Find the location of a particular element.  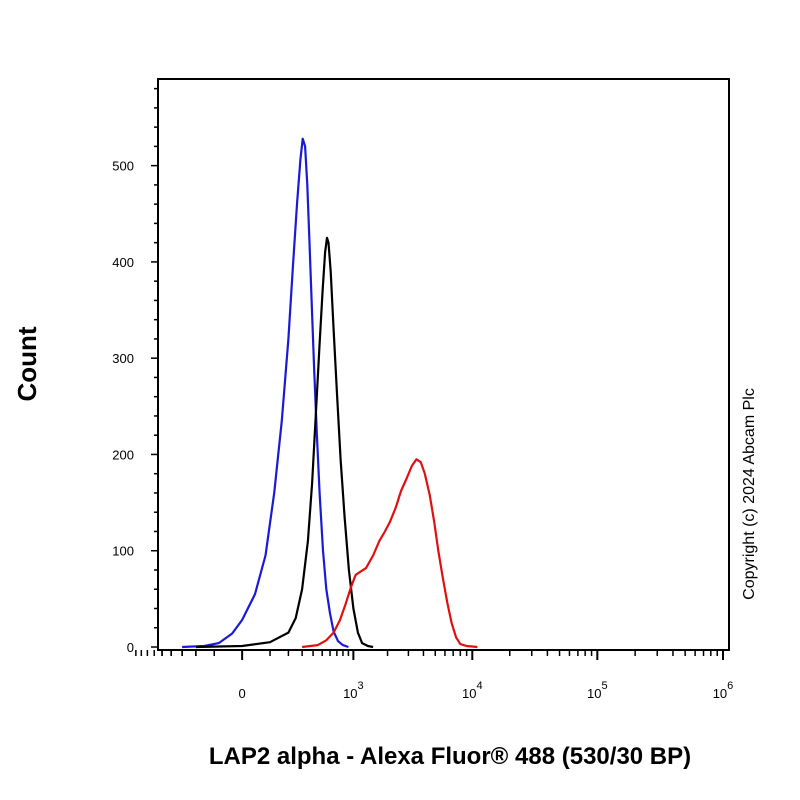

y-axis-title: Count is located at coordinates (27, 363).